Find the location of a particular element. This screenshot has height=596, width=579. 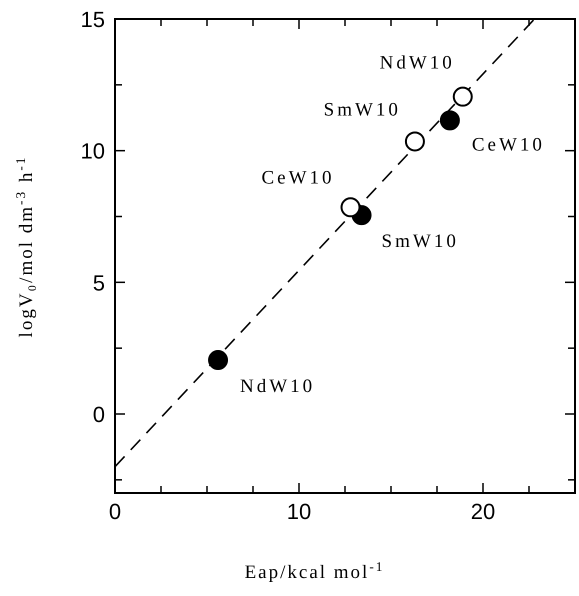

x-tick-label: 10 is located at coordinates (299, 511).